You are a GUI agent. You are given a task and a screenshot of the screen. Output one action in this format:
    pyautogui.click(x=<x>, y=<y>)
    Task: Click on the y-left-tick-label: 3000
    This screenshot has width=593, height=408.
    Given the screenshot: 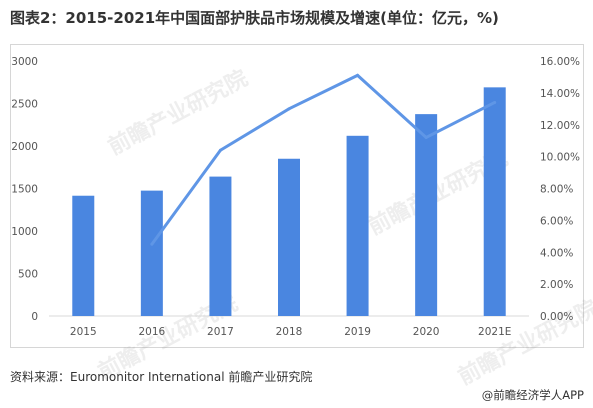 What is the action you would take?
    pyautogui.click(x=24, y=62)
    